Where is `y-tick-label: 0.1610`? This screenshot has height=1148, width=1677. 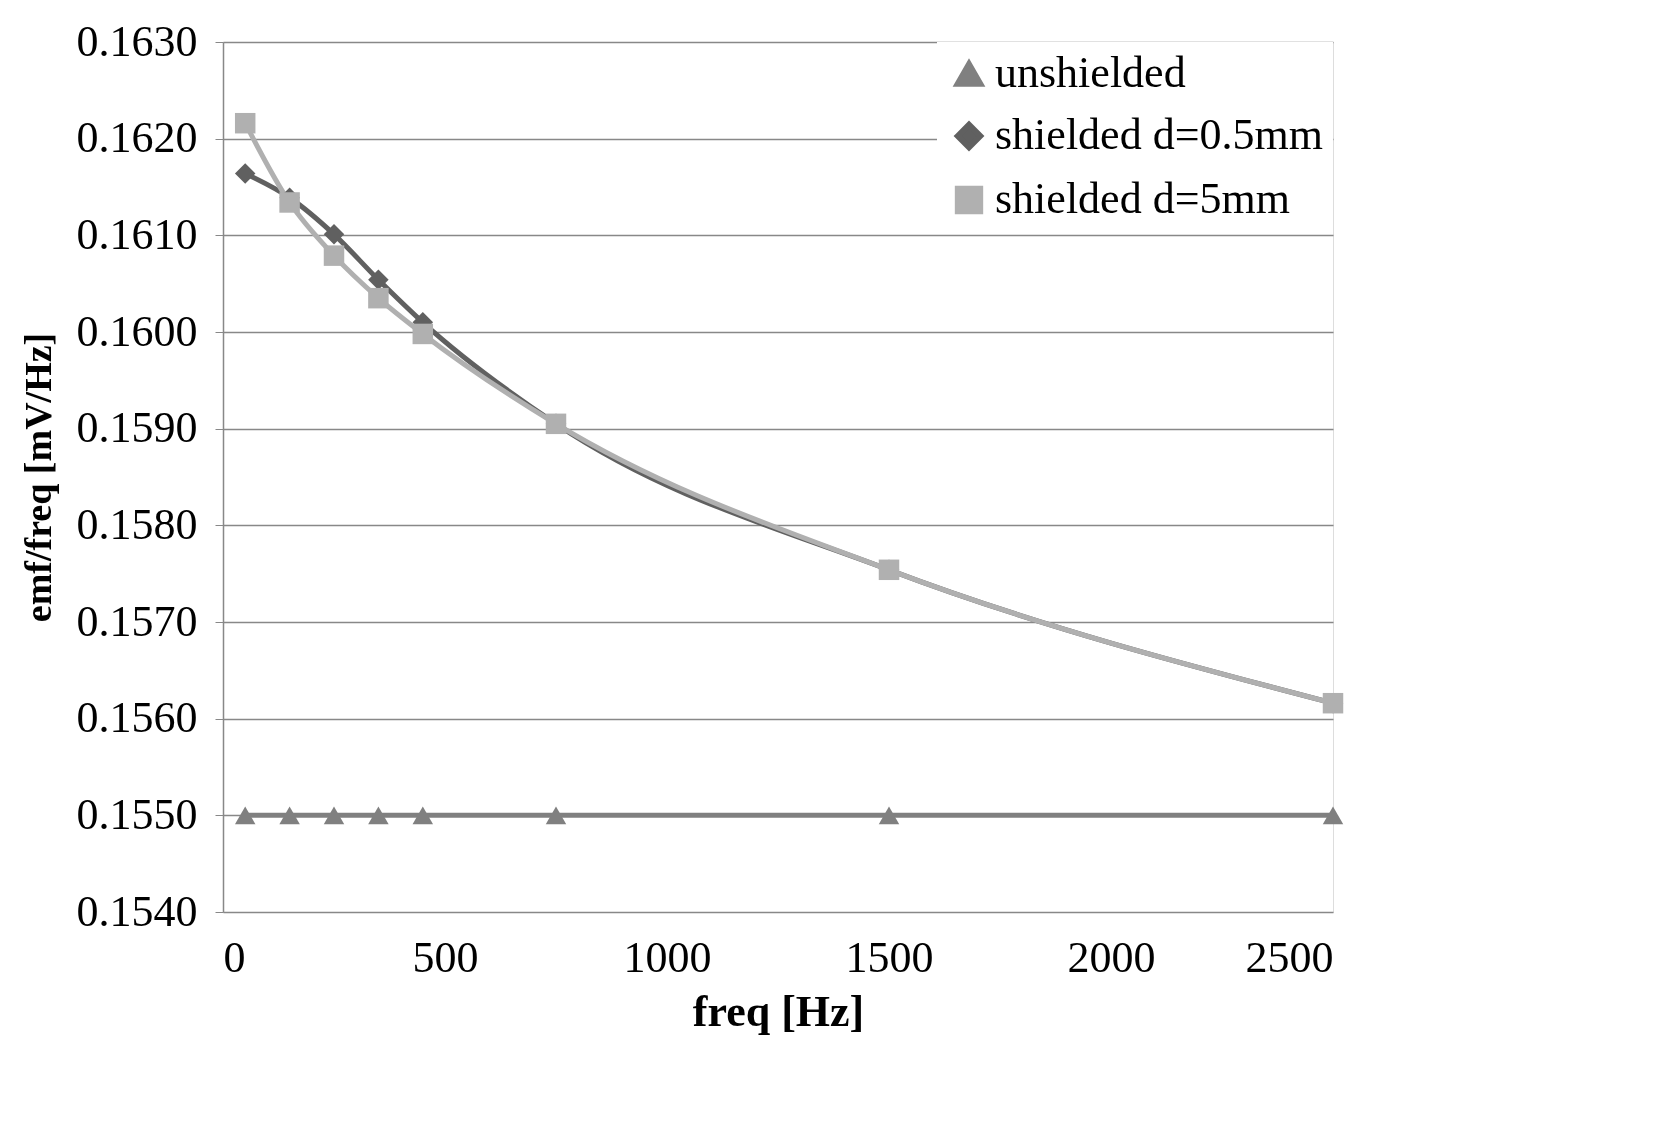
y-tick-label: 0.1610 is located at coordinates (137, 234).